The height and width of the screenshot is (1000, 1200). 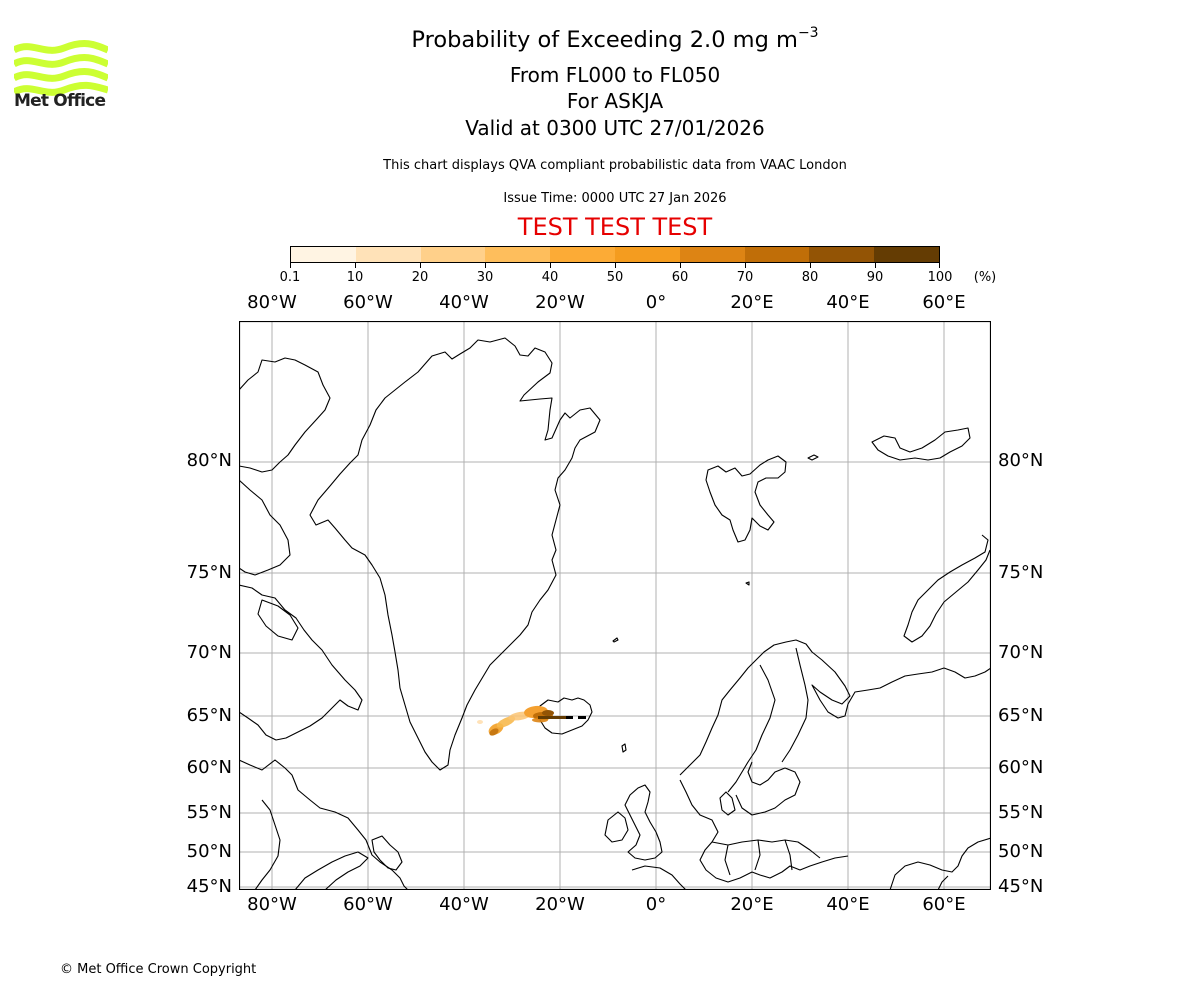 What do you see at coordinates (550, 277) in the screenshot?
I see `colorbar-tick-label: 40` at bounding box center [550, 277].